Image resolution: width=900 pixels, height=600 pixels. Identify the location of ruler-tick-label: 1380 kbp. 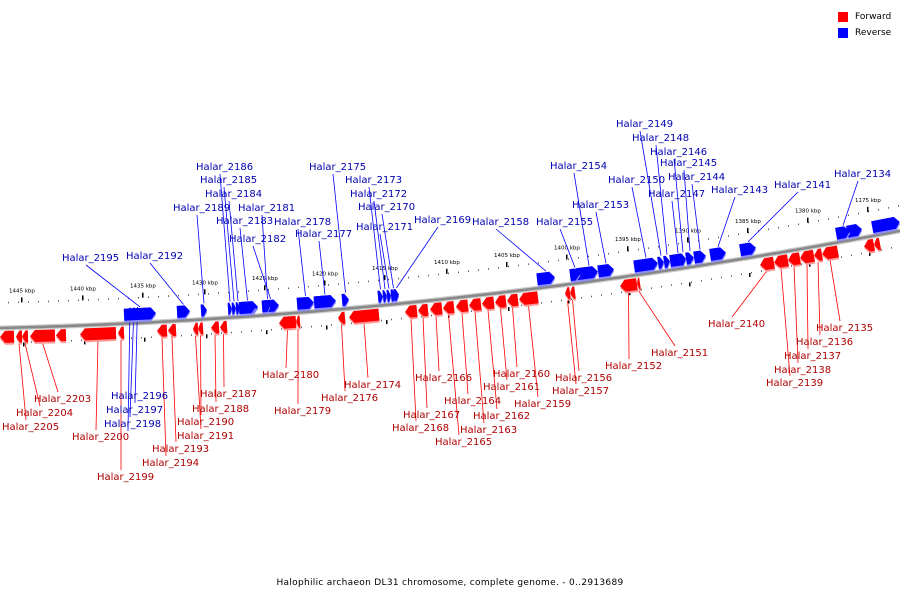
(808, 212).